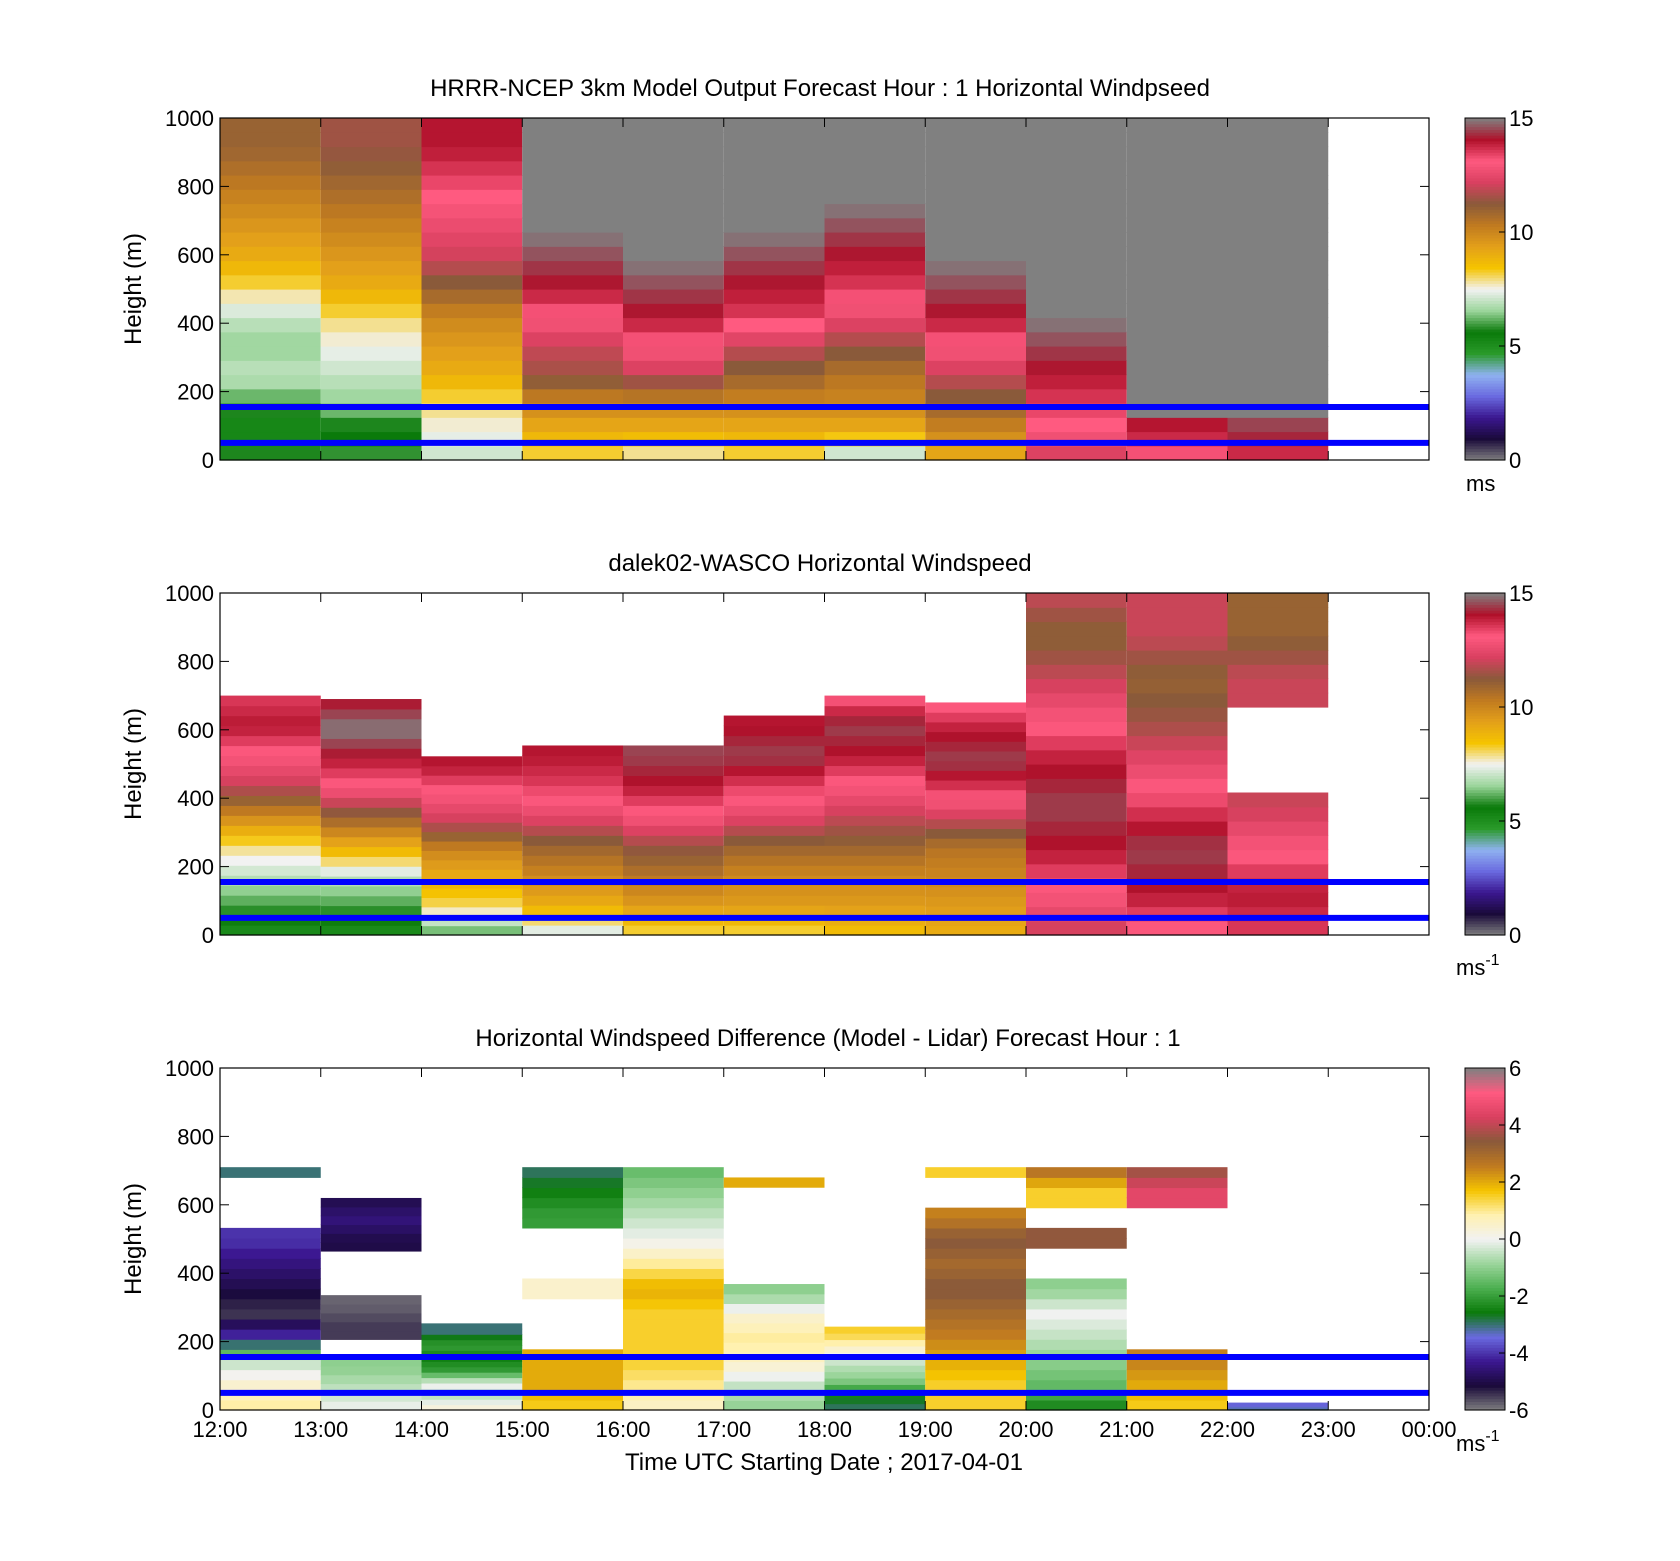 Image resolution: width=1680 pixels, height=1561 pixels. I want to click on y-tick-label: 600, so click(195, 255).